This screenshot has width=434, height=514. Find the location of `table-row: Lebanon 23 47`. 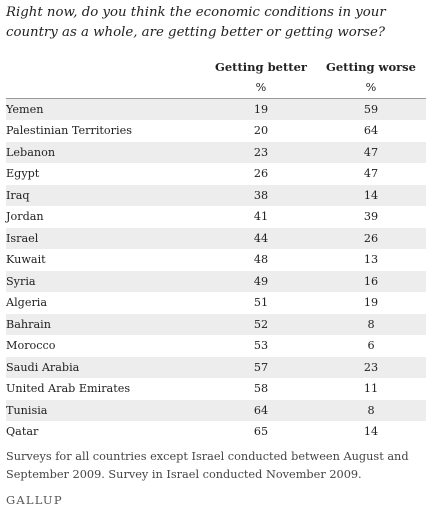

table-row: Lebanon 23 47 is located at coordinates (216, 152).